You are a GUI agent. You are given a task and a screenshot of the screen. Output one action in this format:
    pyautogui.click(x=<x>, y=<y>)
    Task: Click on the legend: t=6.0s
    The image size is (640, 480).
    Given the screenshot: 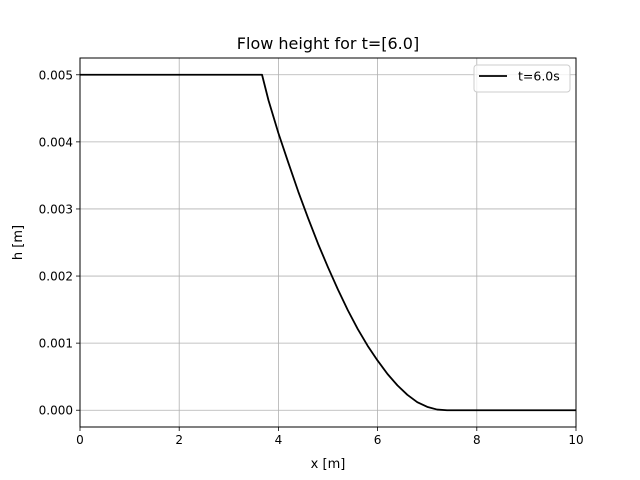 What is the action you would take?
    pyautogui.click(x=522, y=78)
    